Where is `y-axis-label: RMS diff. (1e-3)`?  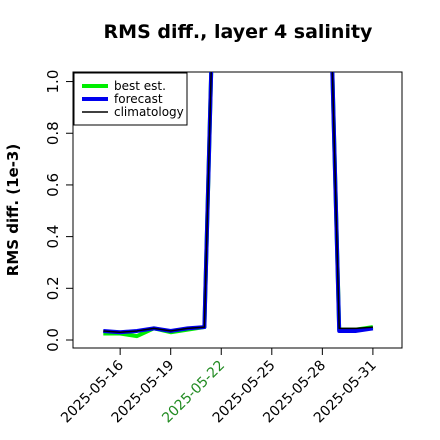 y-axis-label: RMS diff. (1e-3) is located at coordinates (13, 210).